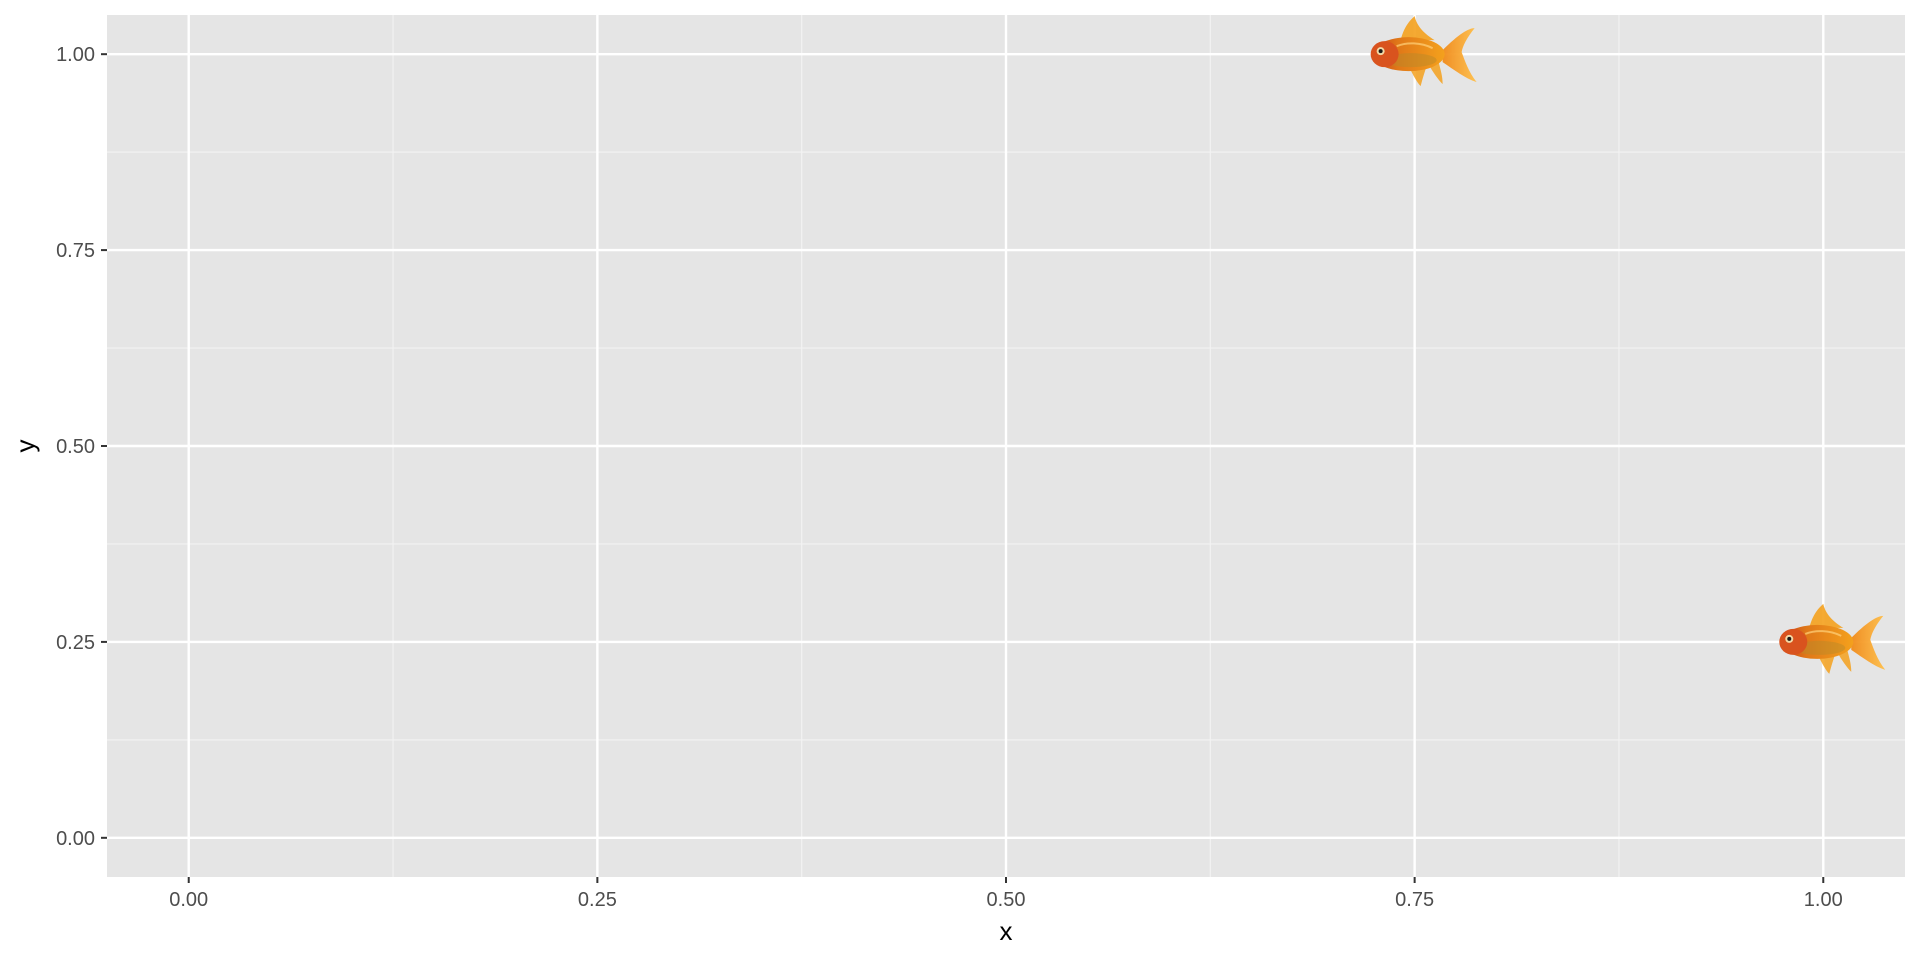  I want to click on x-axis-title: x, so click(1006, 931).